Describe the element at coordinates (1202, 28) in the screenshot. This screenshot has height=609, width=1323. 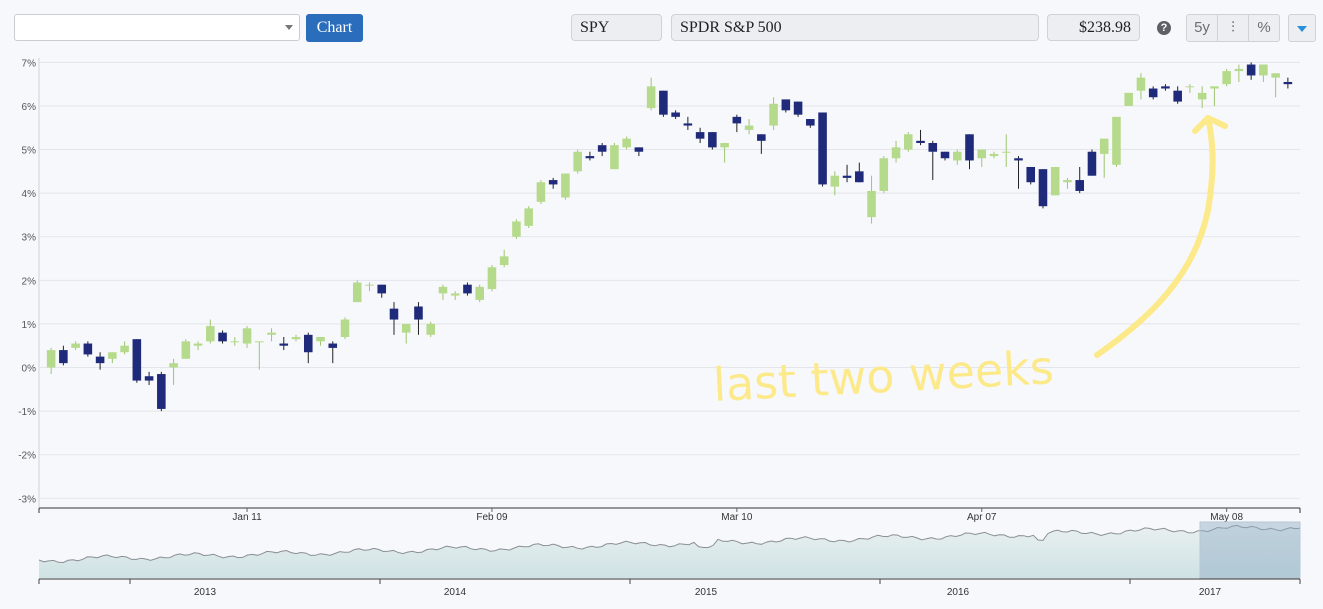
I see `period-button: 5y` at that location.